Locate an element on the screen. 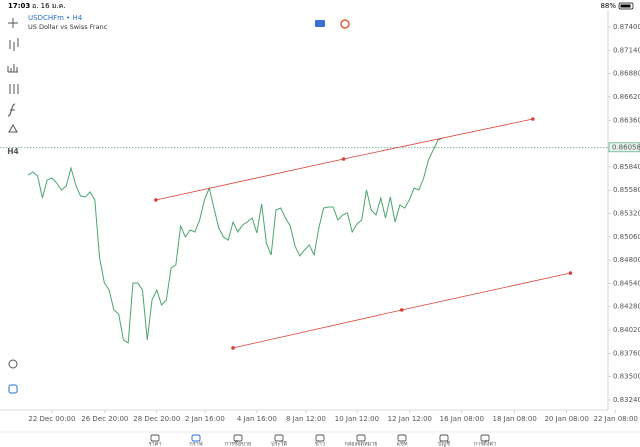  symbol-description: US Dollar vs Swiss Franc is located at coordinates (68, 27).